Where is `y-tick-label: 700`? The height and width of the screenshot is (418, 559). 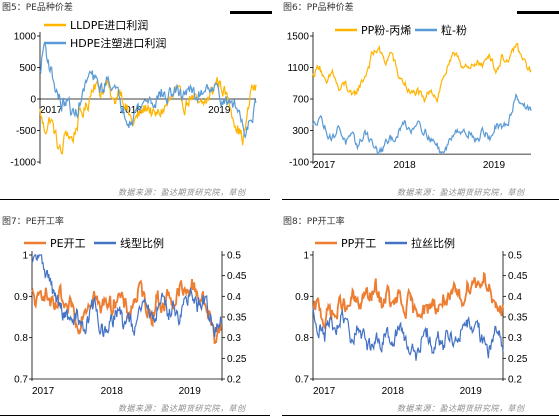
y-tick-label: 700 is located at coordinates (300, 100).